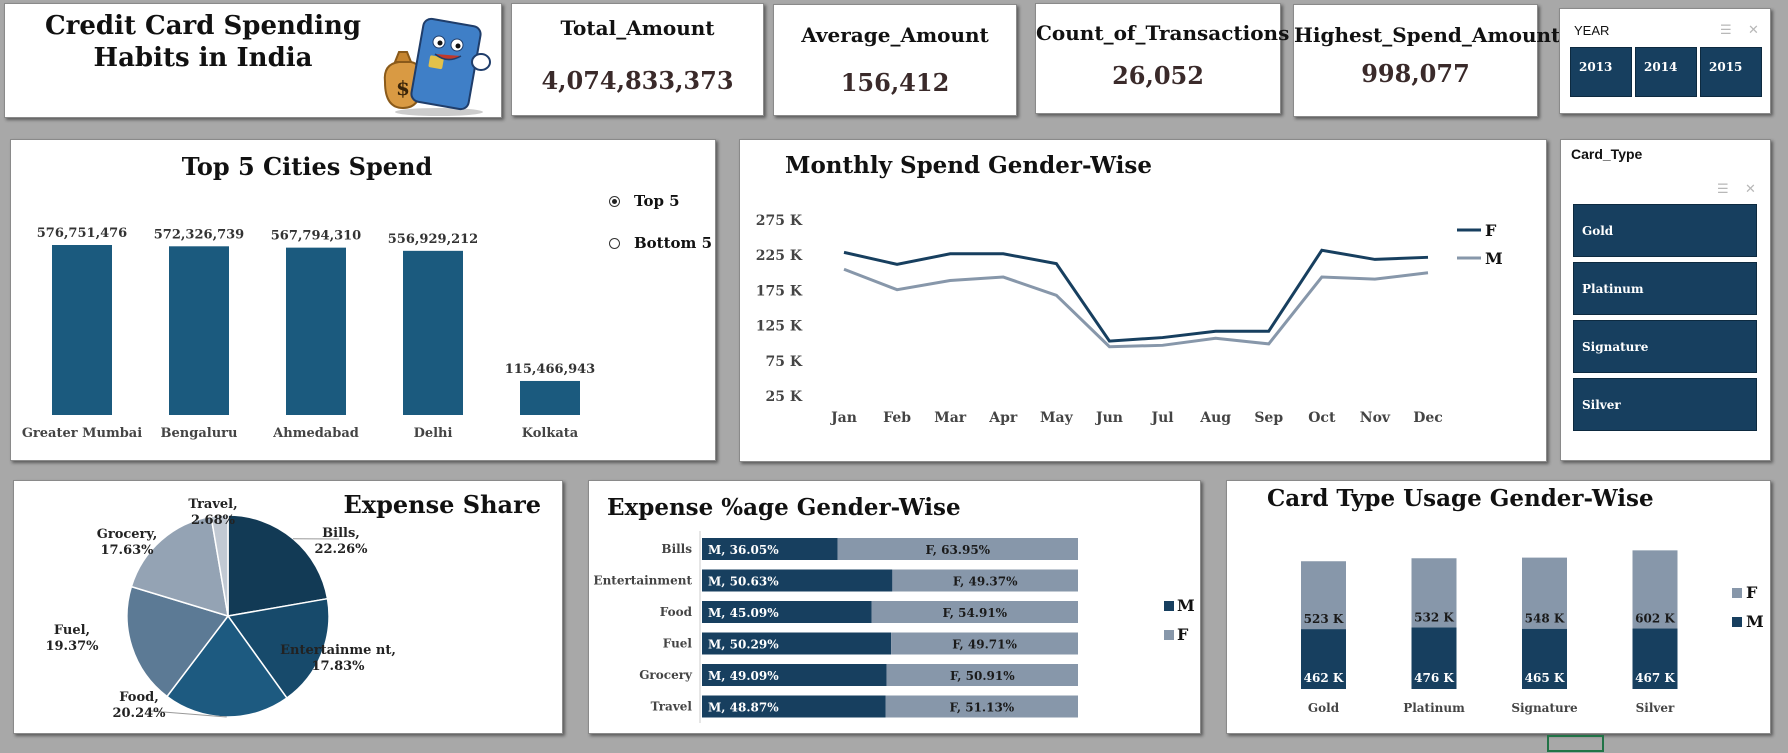  I want to click on x-tick-label: May, so click(1057, 418).